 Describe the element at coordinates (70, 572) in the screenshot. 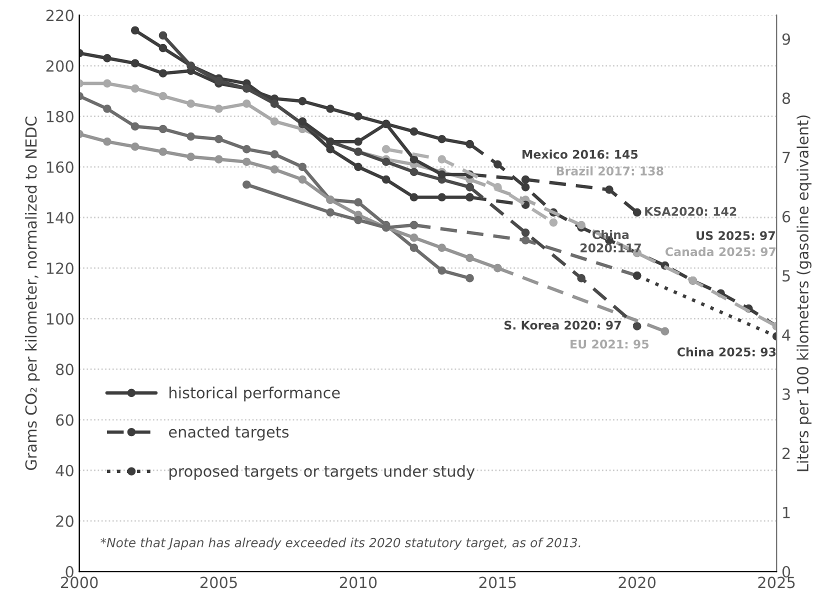

I see `y-tick-label: 0` at that location.